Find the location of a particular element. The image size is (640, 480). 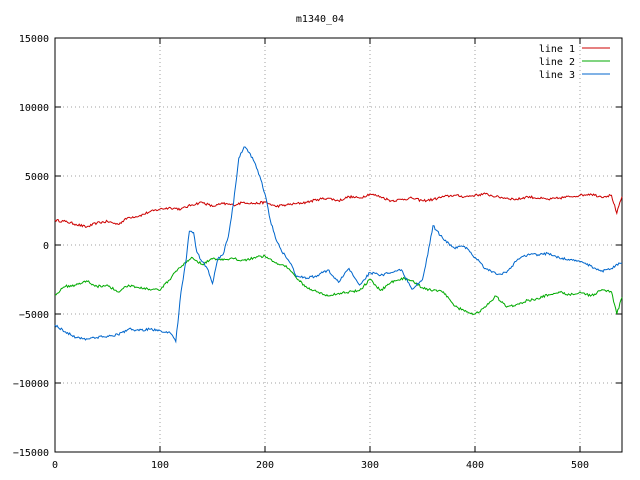

y-tick-label: 10000 is located at coordinates (34, 108).